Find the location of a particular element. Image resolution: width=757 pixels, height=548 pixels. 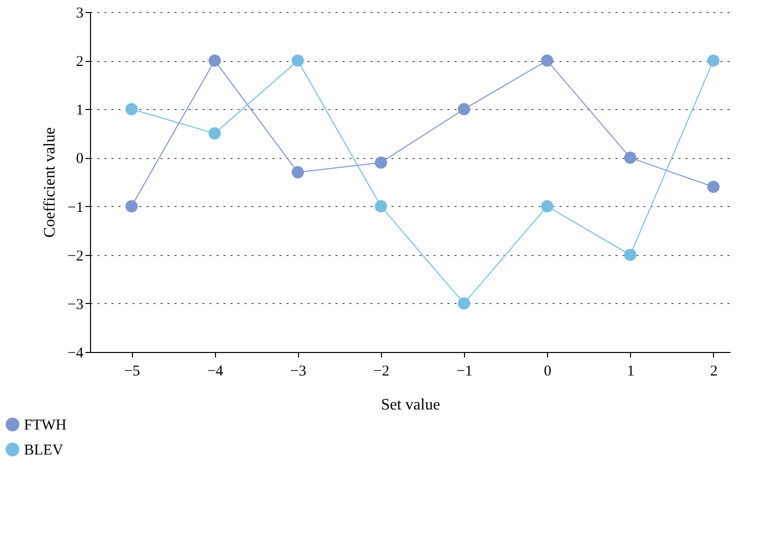

y-tick-label: −1 is located at coordinates (76, 208).